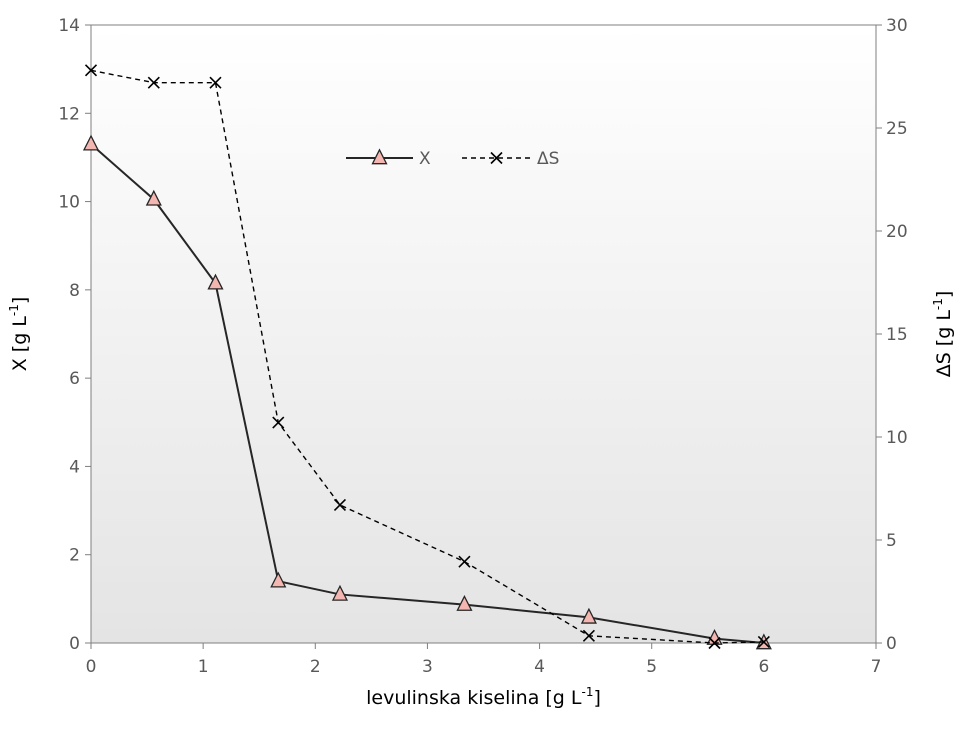 This screenshot has height=732, width=963. I want to click on y2-axis-title: ΔS [g L-1], so click(943, 334).